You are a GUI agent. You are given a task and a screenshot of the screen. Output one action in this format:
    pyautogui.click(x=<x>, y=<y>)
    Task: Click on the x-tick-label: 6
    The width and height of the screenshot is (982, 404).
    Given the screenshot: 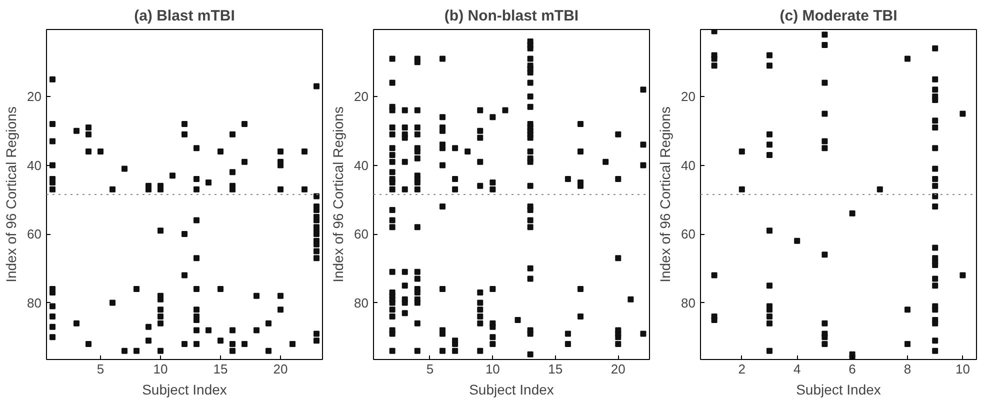 What is the action you would take?
    pyautogui.click(x=852, y=369)
    